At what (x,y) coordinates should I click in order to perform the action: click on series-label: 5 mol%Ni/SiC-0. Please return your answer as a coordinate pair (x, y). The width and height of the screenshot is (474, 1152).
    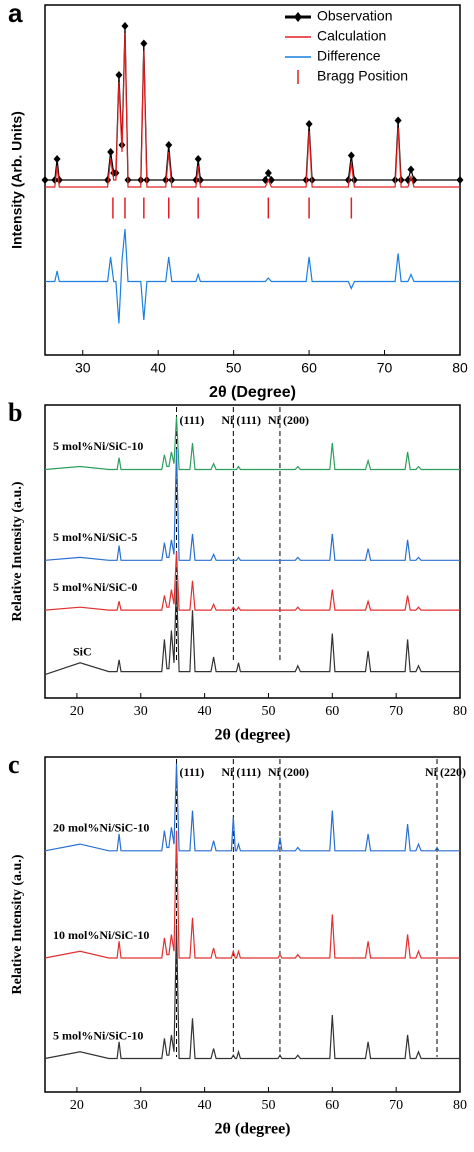
    Looking at the image, I should click on (95, 587).